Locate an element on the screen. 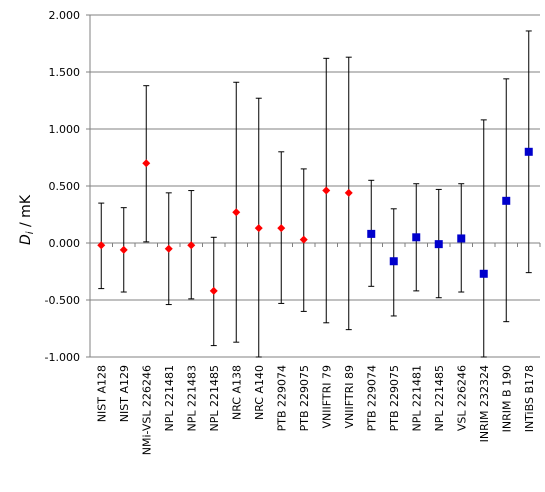  y-tick-label: 0.000 is located at coordinates (65, 243).